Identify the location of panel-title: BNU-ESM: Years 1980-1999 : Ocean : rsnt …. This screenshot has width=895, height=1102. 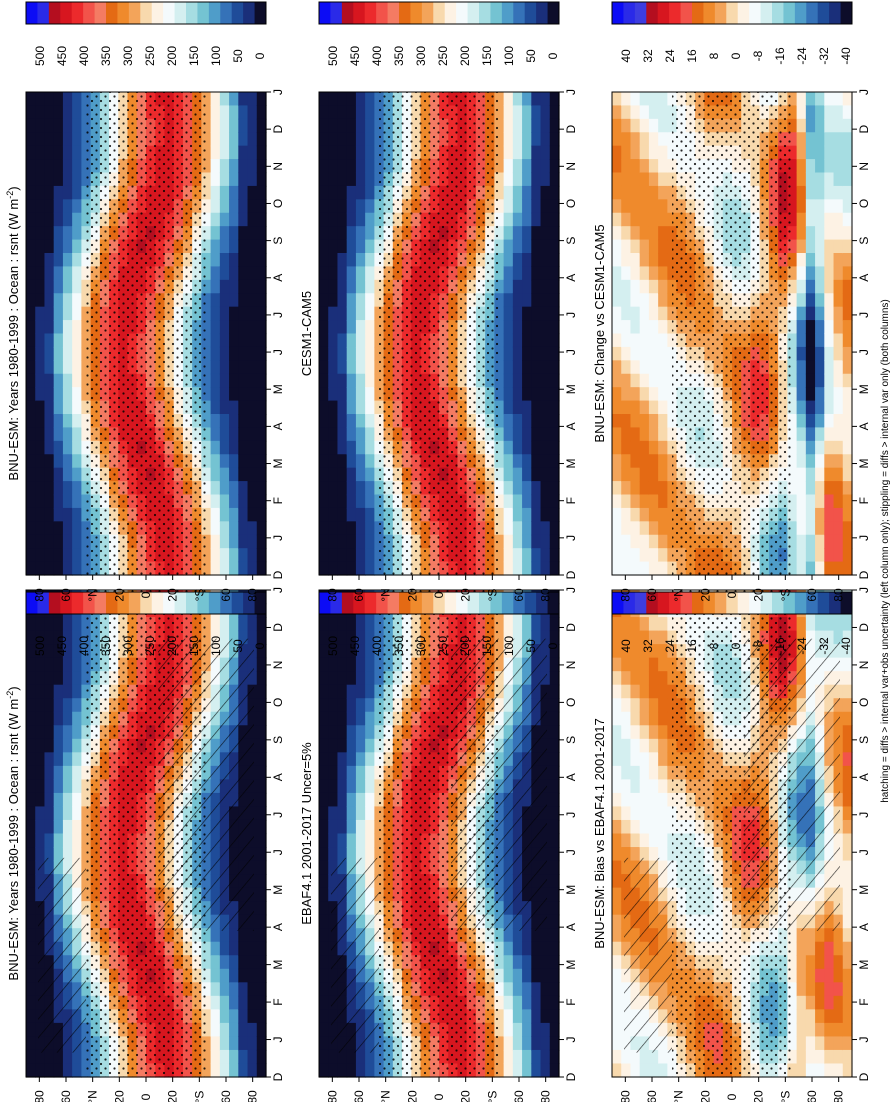
(13, 833).